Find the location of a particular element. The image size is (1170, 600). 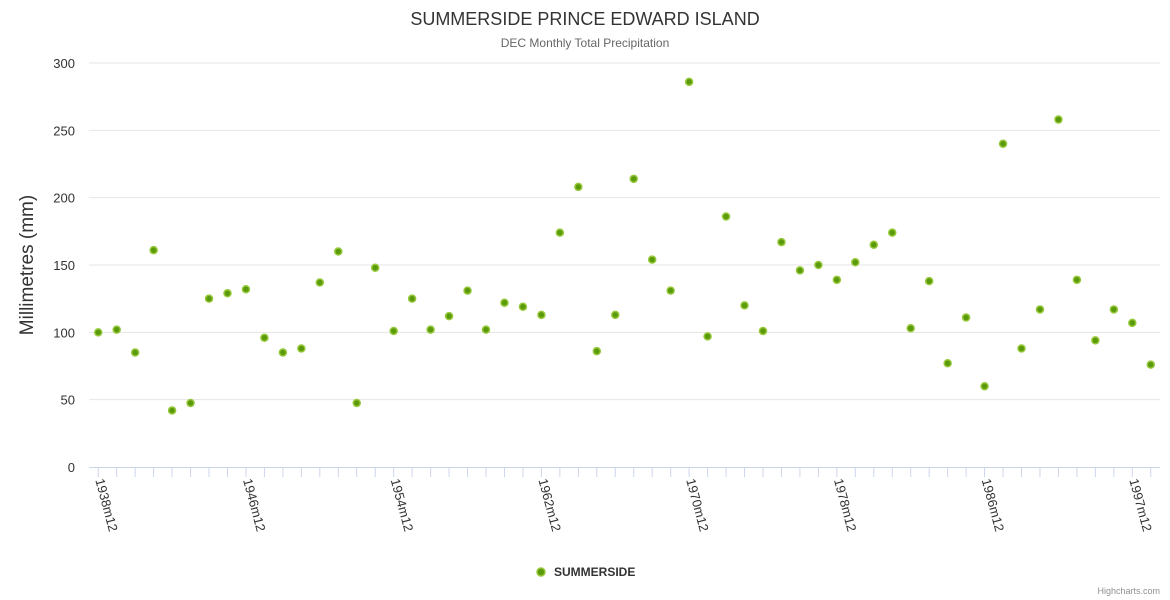

y-tick-label: 200 is located at coordinates (64, 198).